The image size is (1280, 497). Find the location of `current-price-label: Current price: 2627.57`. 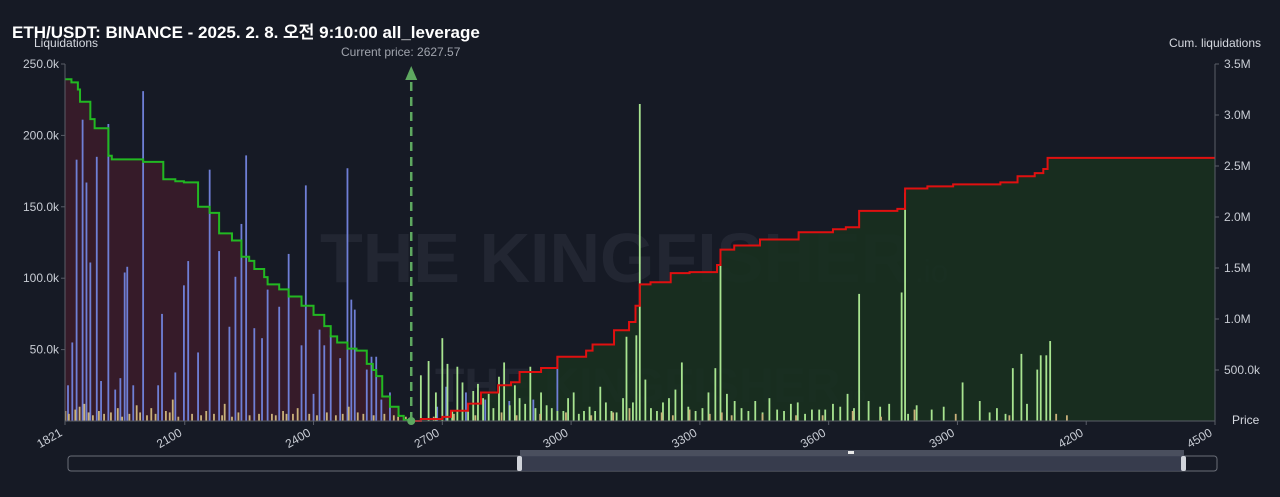

current-price-label: Current price: 2627.57 is located at coordinates (401, 52).